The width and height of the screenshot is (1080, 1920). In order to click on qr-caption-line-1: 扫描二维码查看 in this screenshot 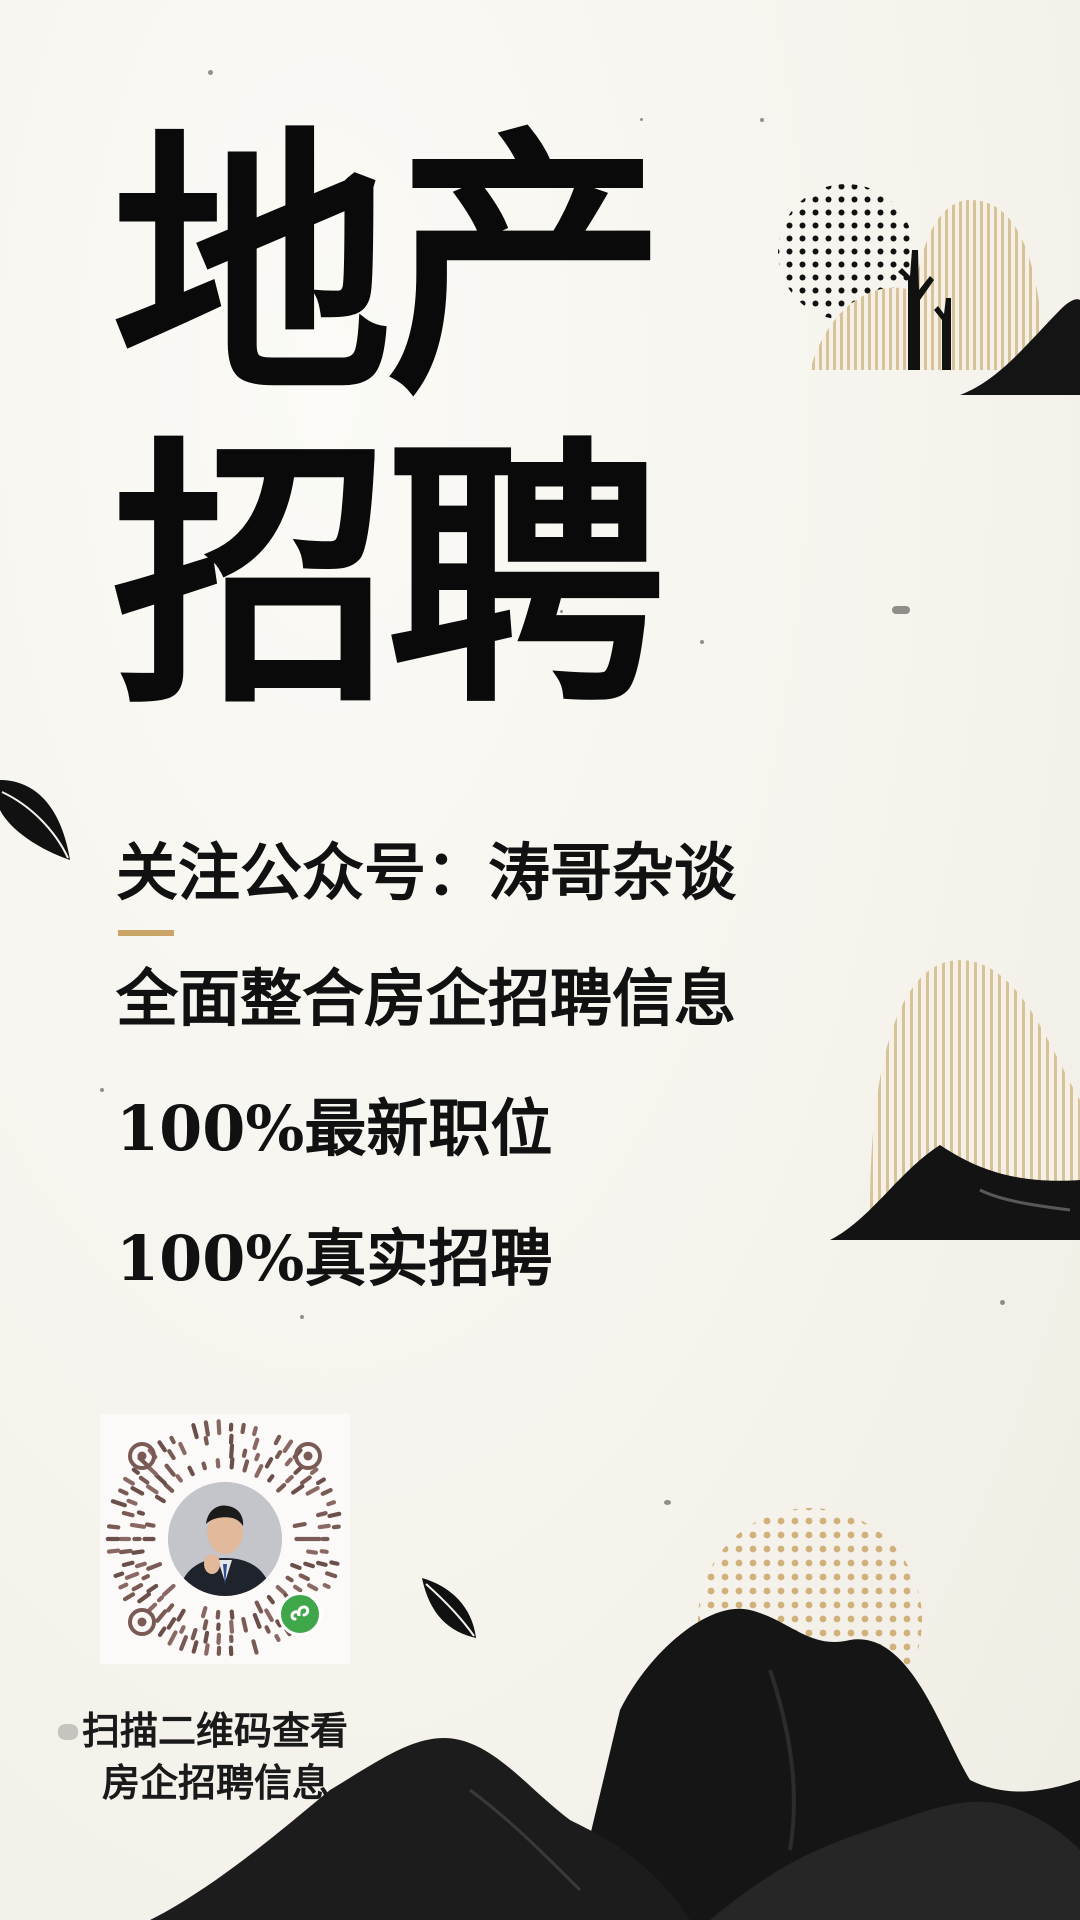, I will do `click(215, 1730)`.